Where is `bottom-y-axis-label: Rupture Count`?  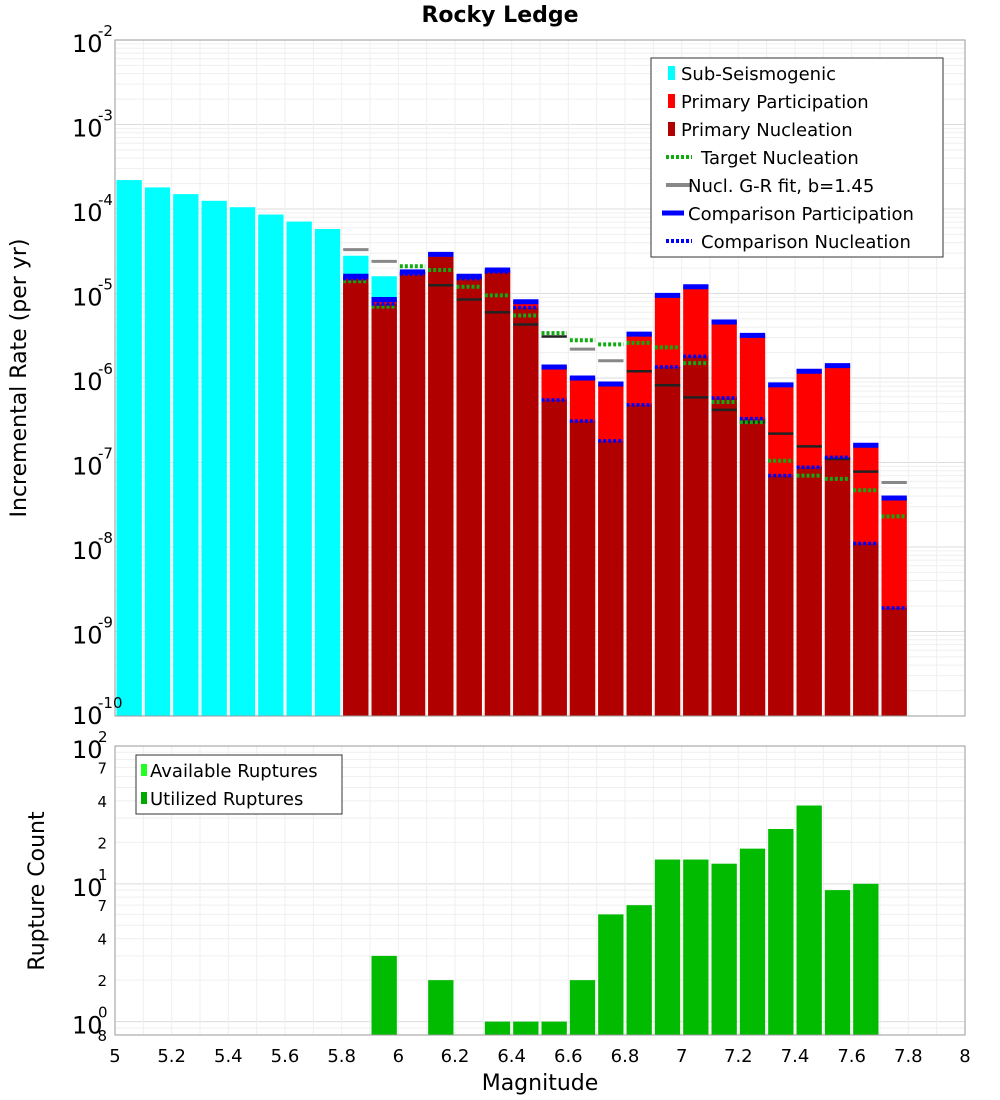
bottom-y-axis-label: Rupture Count is located at coordinates (37, 891).